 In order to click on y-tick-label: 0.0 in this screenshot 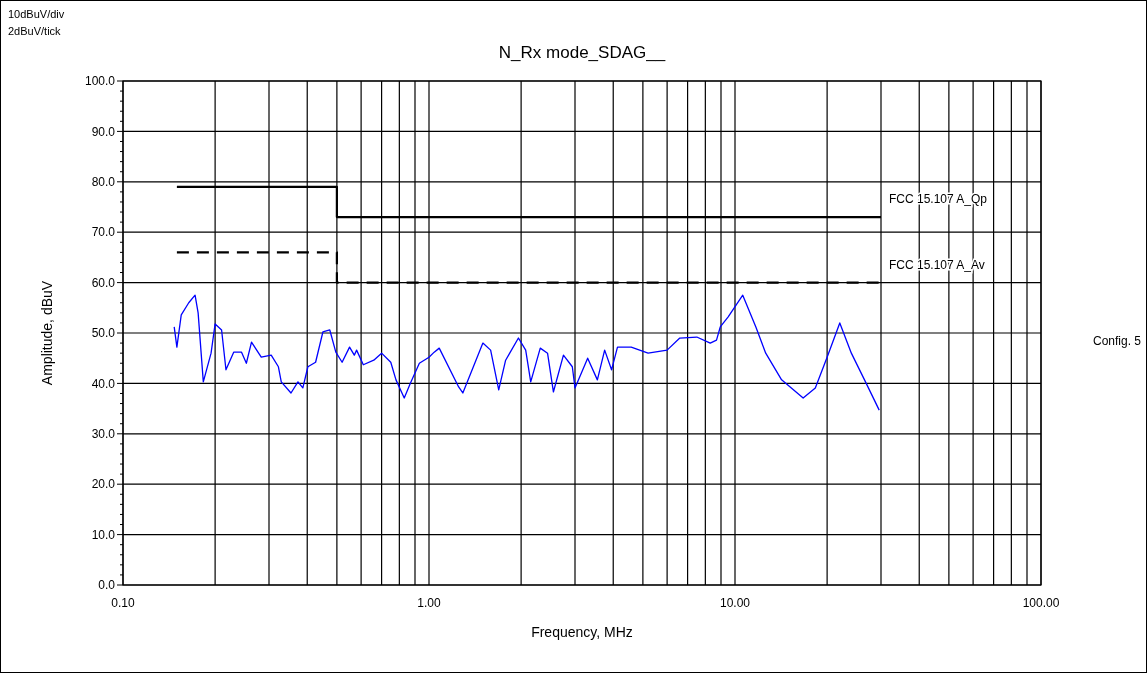, I will do `click(107, 585)`.